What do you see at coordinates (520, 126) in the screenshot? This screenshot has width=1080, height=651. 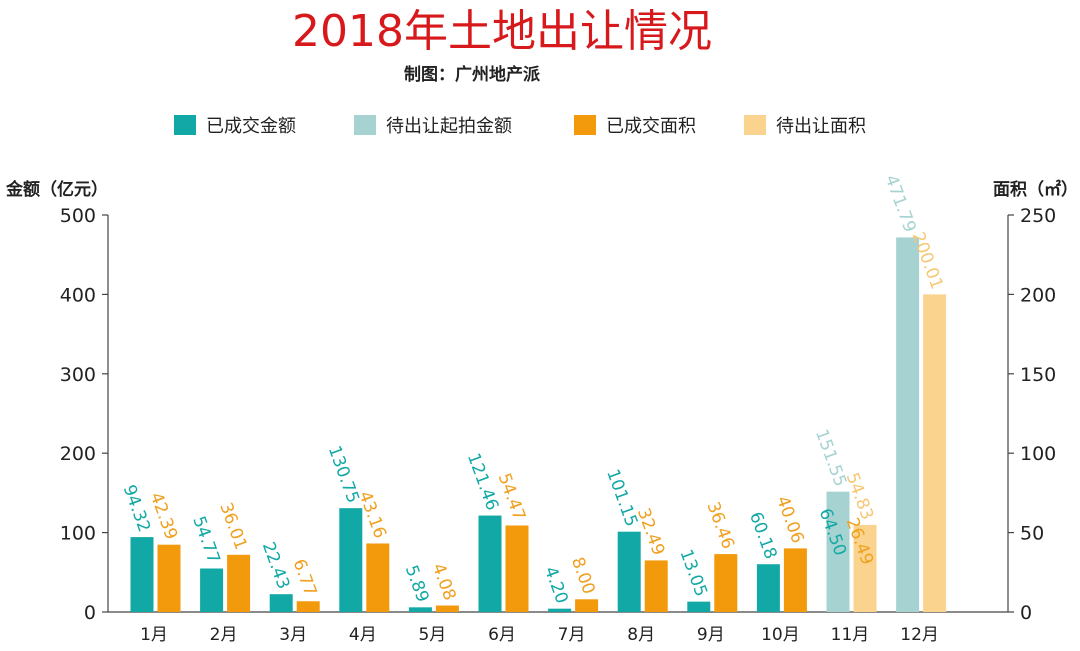 I see `legend: 已成交金额 待出让起拍金额 已成交面积 待出让面积` at bounding box center [520, 126].